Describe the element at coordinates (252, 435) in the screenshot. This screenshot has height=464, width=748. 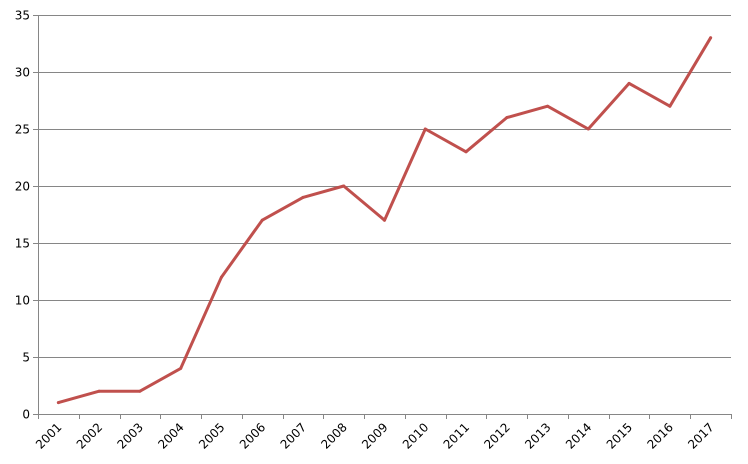
I see `x-tick-label: 2006` at that location.